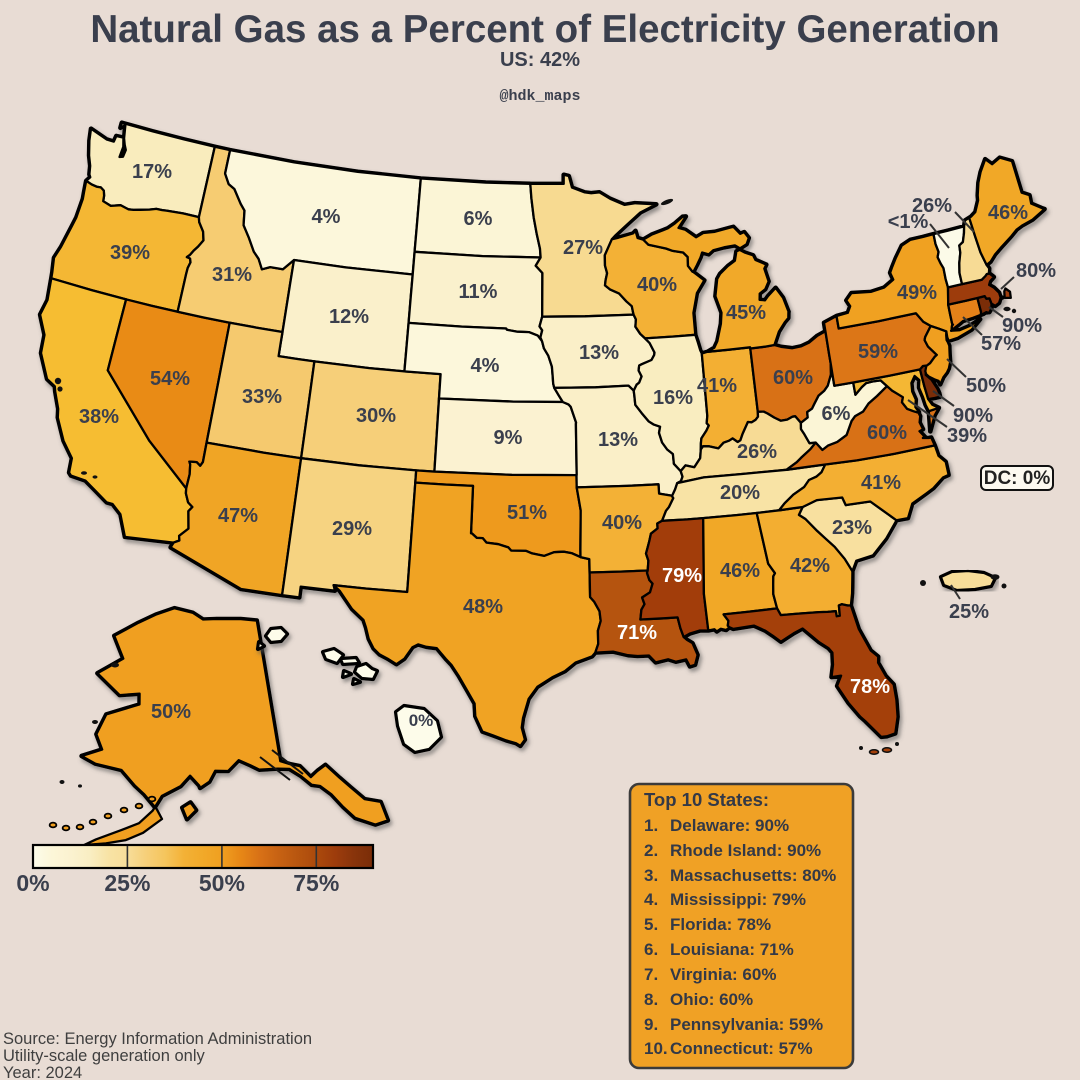 The image size is (1080, 1080). What do you see at coordinates (316, 883) in the screenshot?
I see `svg-text: 75%` at bounding box center [316, 883].